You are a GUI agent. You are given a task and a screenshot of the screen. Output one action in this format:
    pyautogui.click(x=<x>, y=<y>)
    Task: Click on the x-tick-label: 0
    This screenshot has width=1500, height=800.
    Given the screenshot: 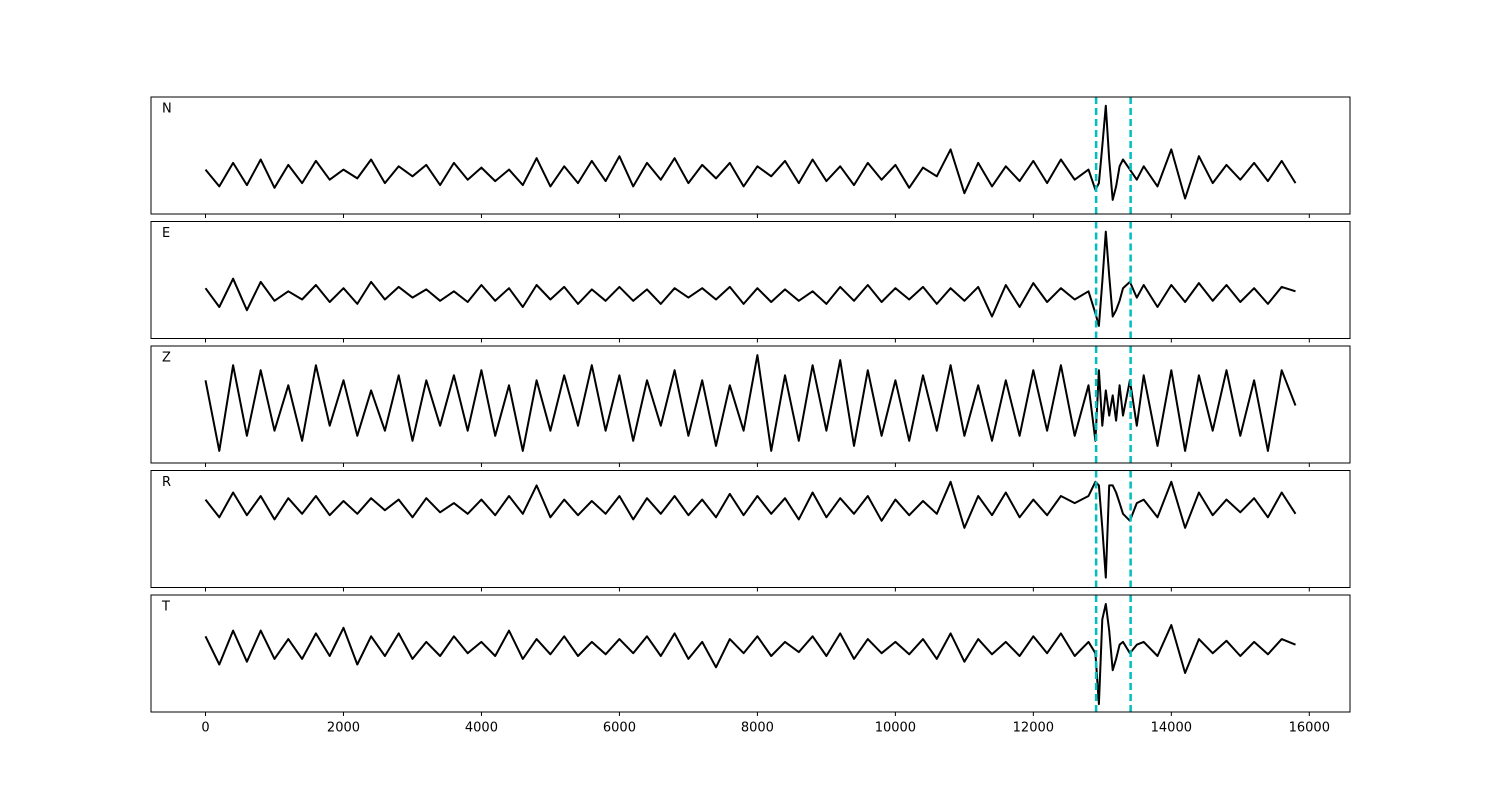 What is the action you would take?
    pyautogui.click(x=205, y=728)
    